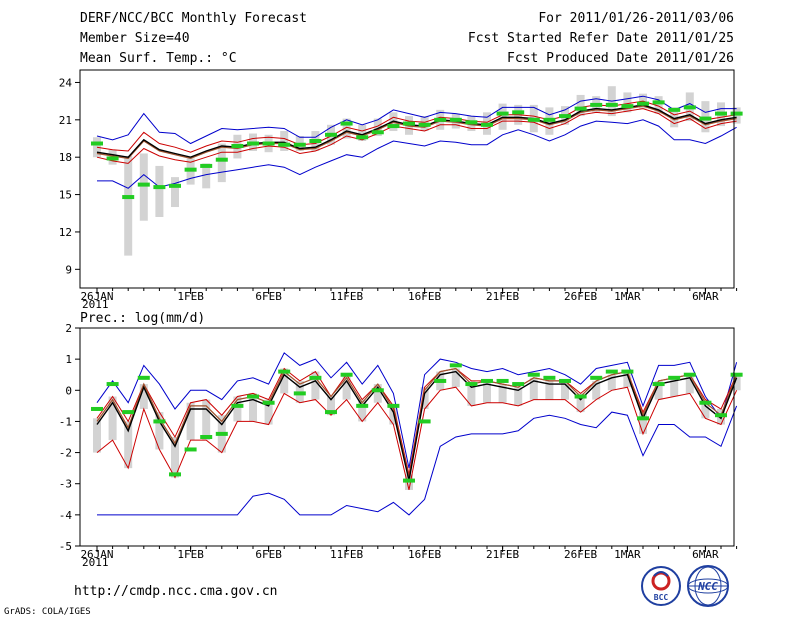 The height and width of the screenshot is (618, 800). What do you see at coordinates (65, 120) in the screenshot?
I see `temperature-ytick-label: 21` at bounding box center [65, 120].